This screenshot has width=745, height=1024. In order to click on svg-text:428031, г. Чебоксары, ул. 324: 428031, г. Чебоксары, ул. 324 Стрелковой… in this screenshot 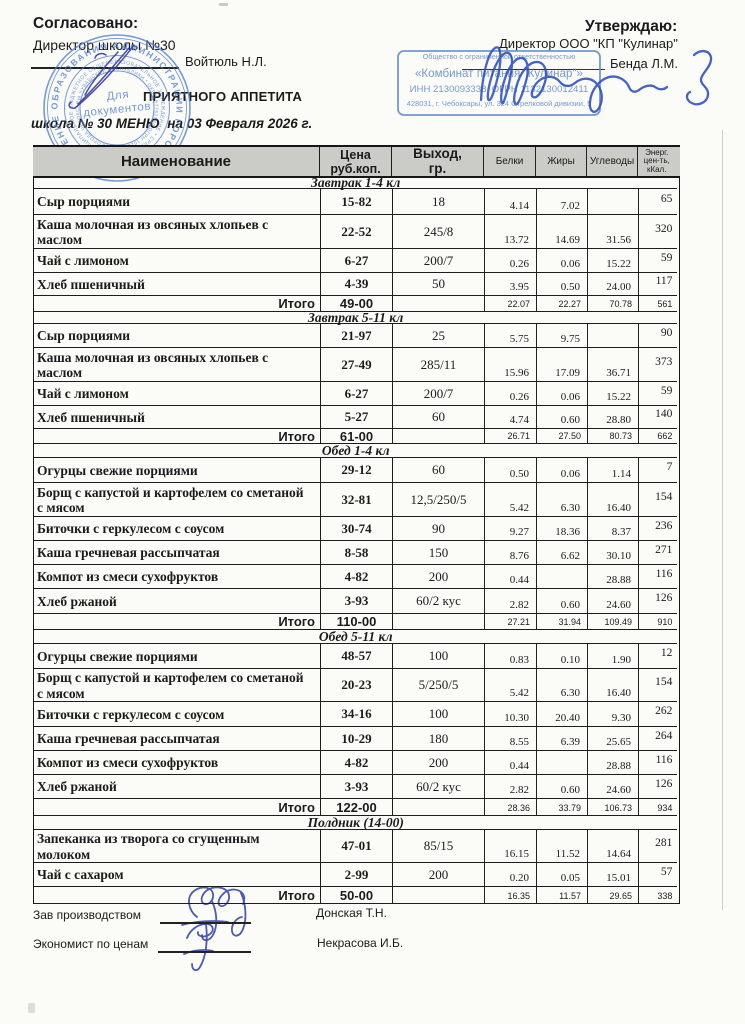, I will do `click(499, 103)`.